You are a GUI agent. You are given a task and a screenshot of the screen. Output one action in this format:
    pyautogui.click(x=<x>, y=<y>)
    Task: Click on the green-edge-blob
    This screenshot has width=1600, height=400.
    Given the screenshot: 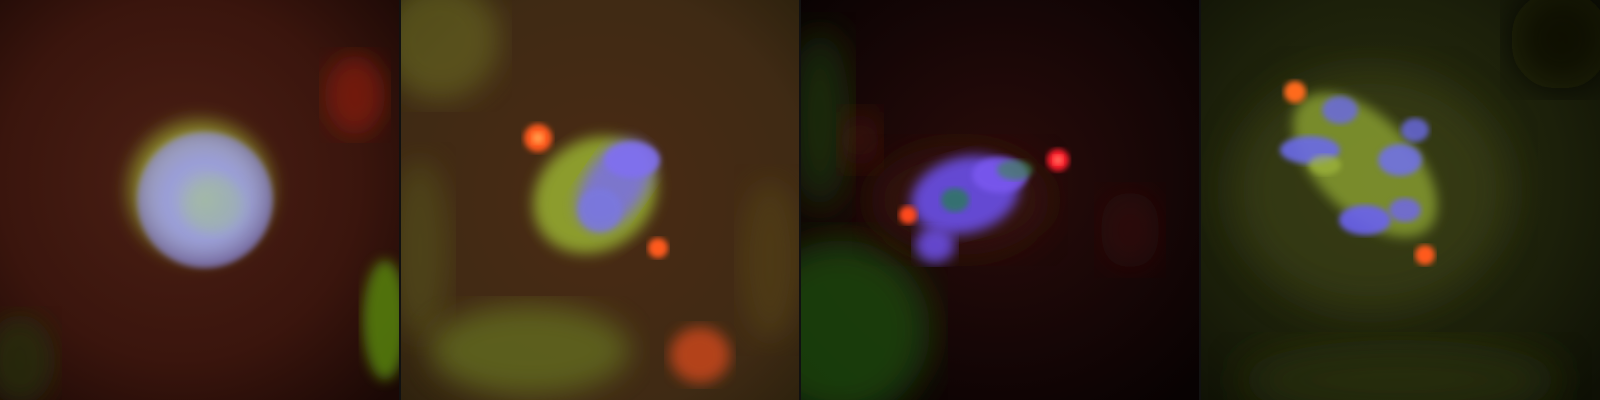 What is the action you would take?
    pyautogui.click(x=381, y=320)
    